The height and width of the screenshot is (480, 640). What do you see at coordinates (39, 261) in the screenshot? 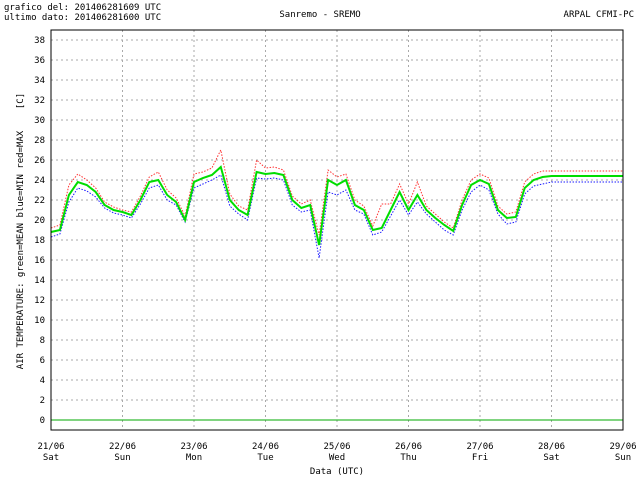
I see `y-tick-label: 16` at bounding box center [39, 261].